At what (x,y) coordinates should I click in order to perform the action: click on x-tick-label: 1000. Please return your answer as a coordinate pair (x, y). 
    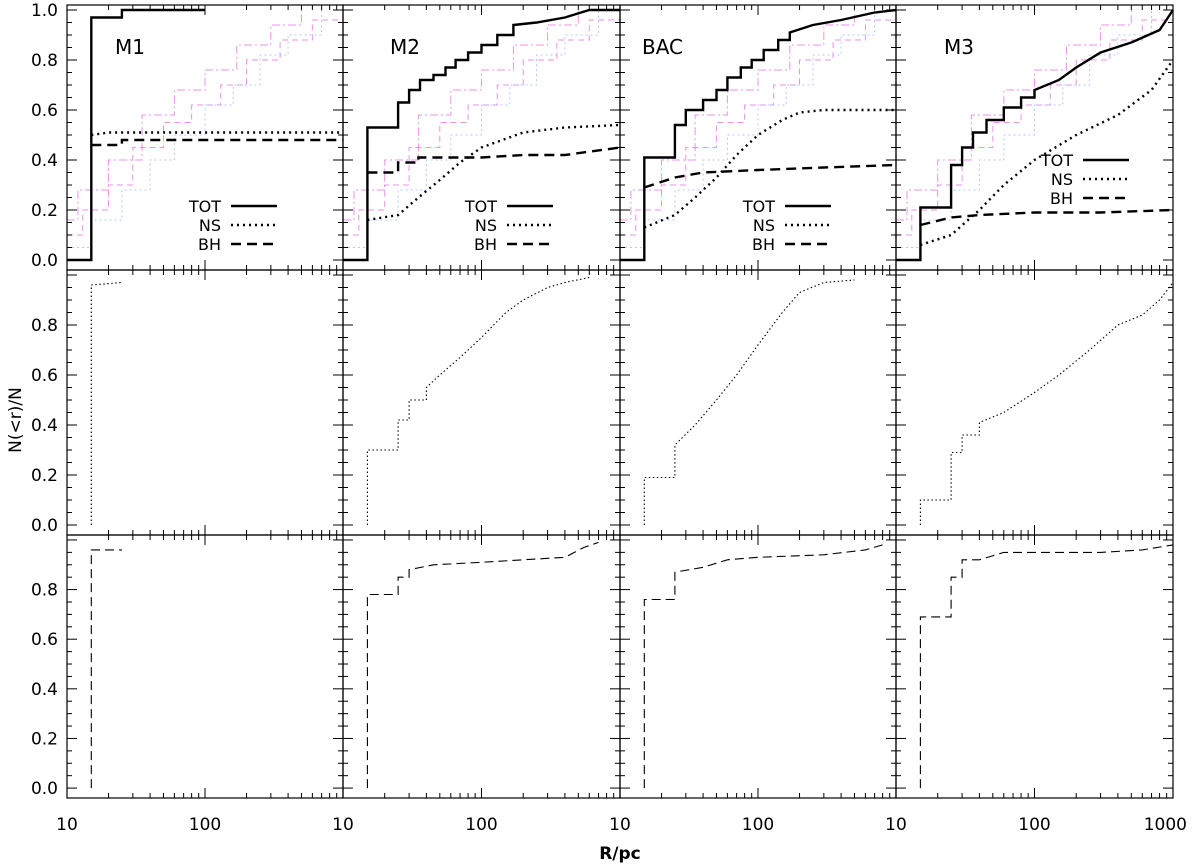
    Looking at the image, I should click on (1165, 825).